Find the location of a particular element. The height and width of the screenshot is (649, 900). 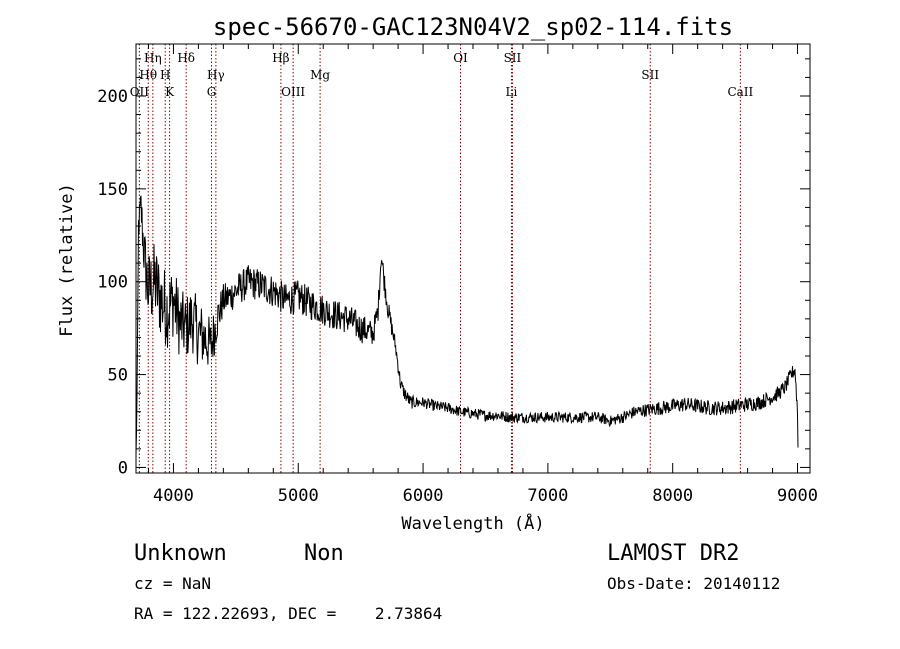

line-marker-label: Hδ is located at coordinates (186, 58).